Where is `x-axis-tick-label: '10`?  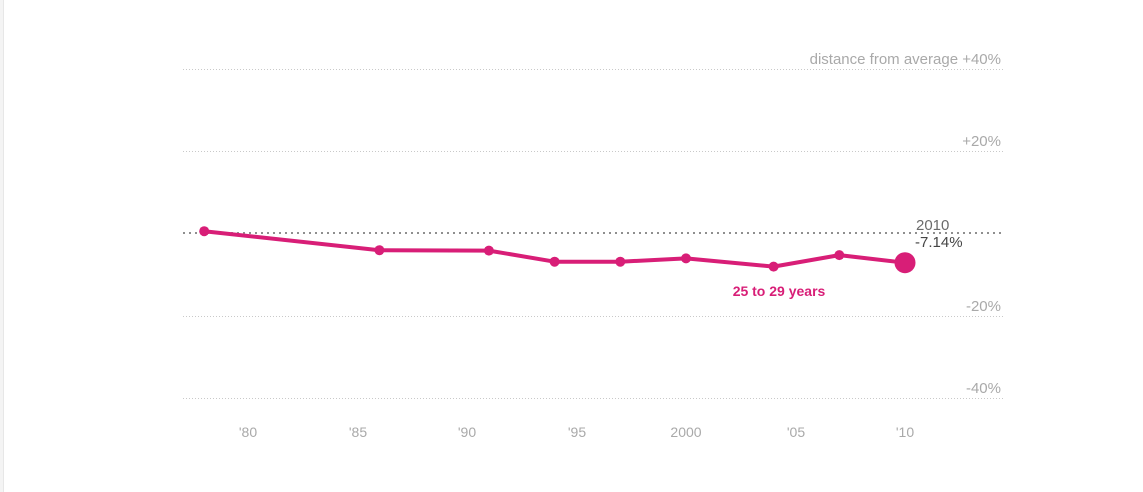 x-axis-tick-label: '10 is located at coordinates (905, 432).